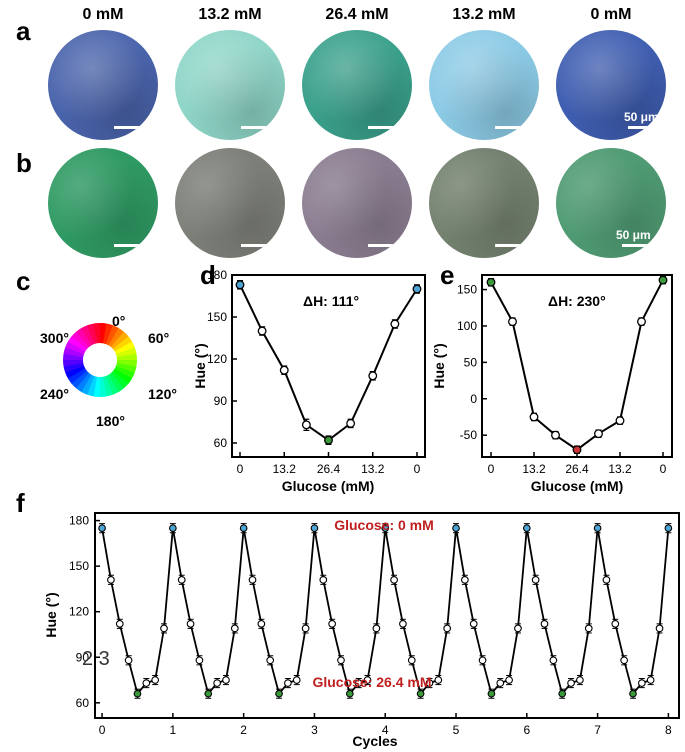 Image resolution: width=685 pixels, height=752 pixels. Describe the element at coordinates (96, 659) in the screenshot. I see `stray-text: 2 3` at that location.